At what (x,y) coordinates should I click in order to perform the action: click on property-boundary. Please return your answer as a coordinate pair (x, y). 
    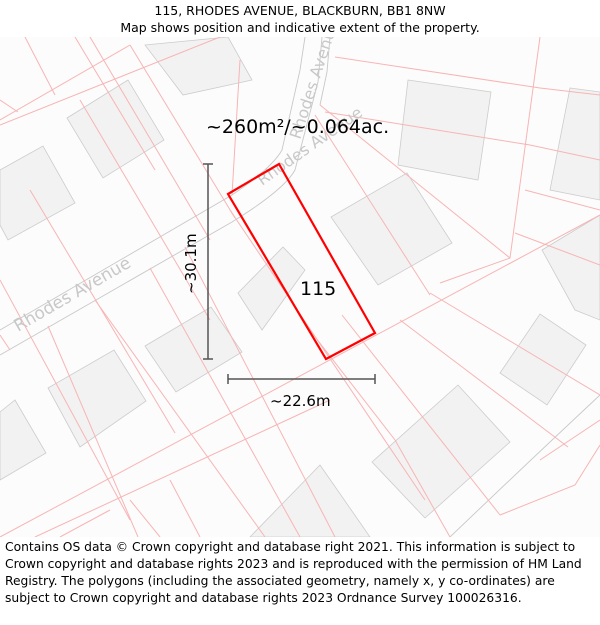
    Looking at the image, I should click on (301, 261).